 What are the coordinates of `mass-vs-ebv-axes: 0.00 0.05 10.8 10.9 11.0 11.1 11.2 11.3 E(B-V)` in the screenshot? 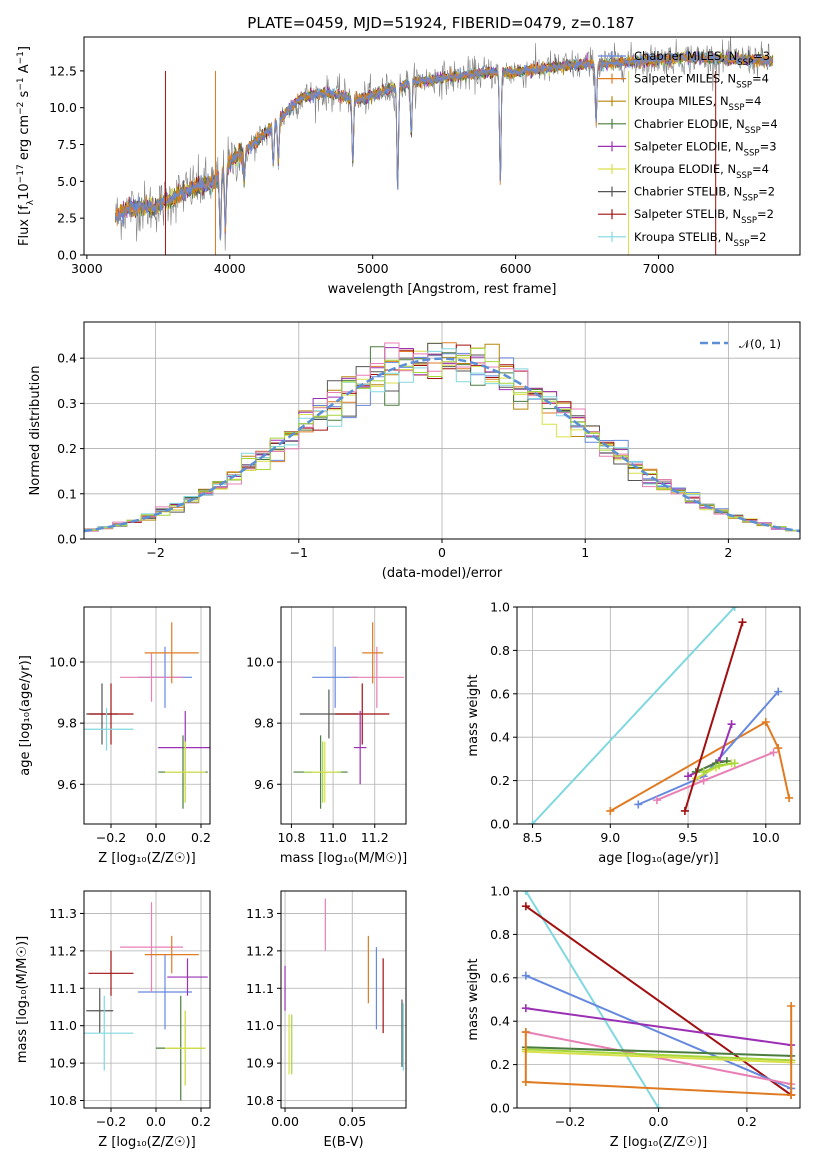 It's located at (326, 1020).